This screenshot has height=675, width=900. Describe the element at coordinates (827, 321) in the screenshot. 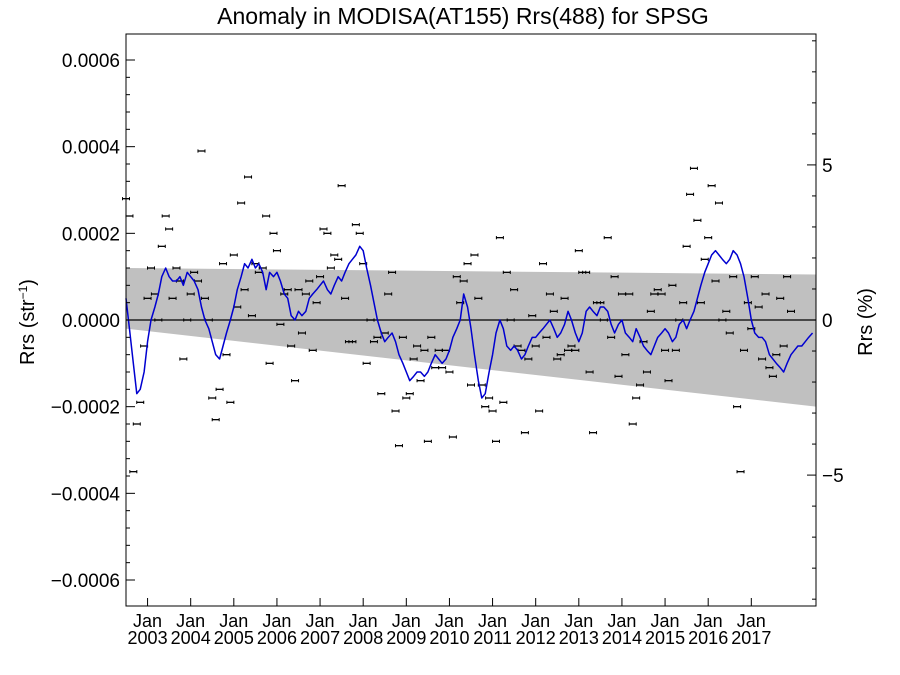

I see `y-right-tick-label: 0` at that location.